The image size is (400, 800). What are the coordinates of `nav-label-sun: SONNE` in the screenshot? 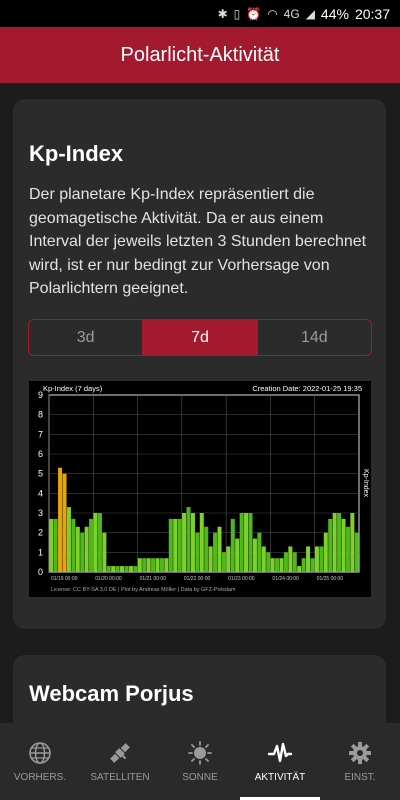 It's located at (200, 777).